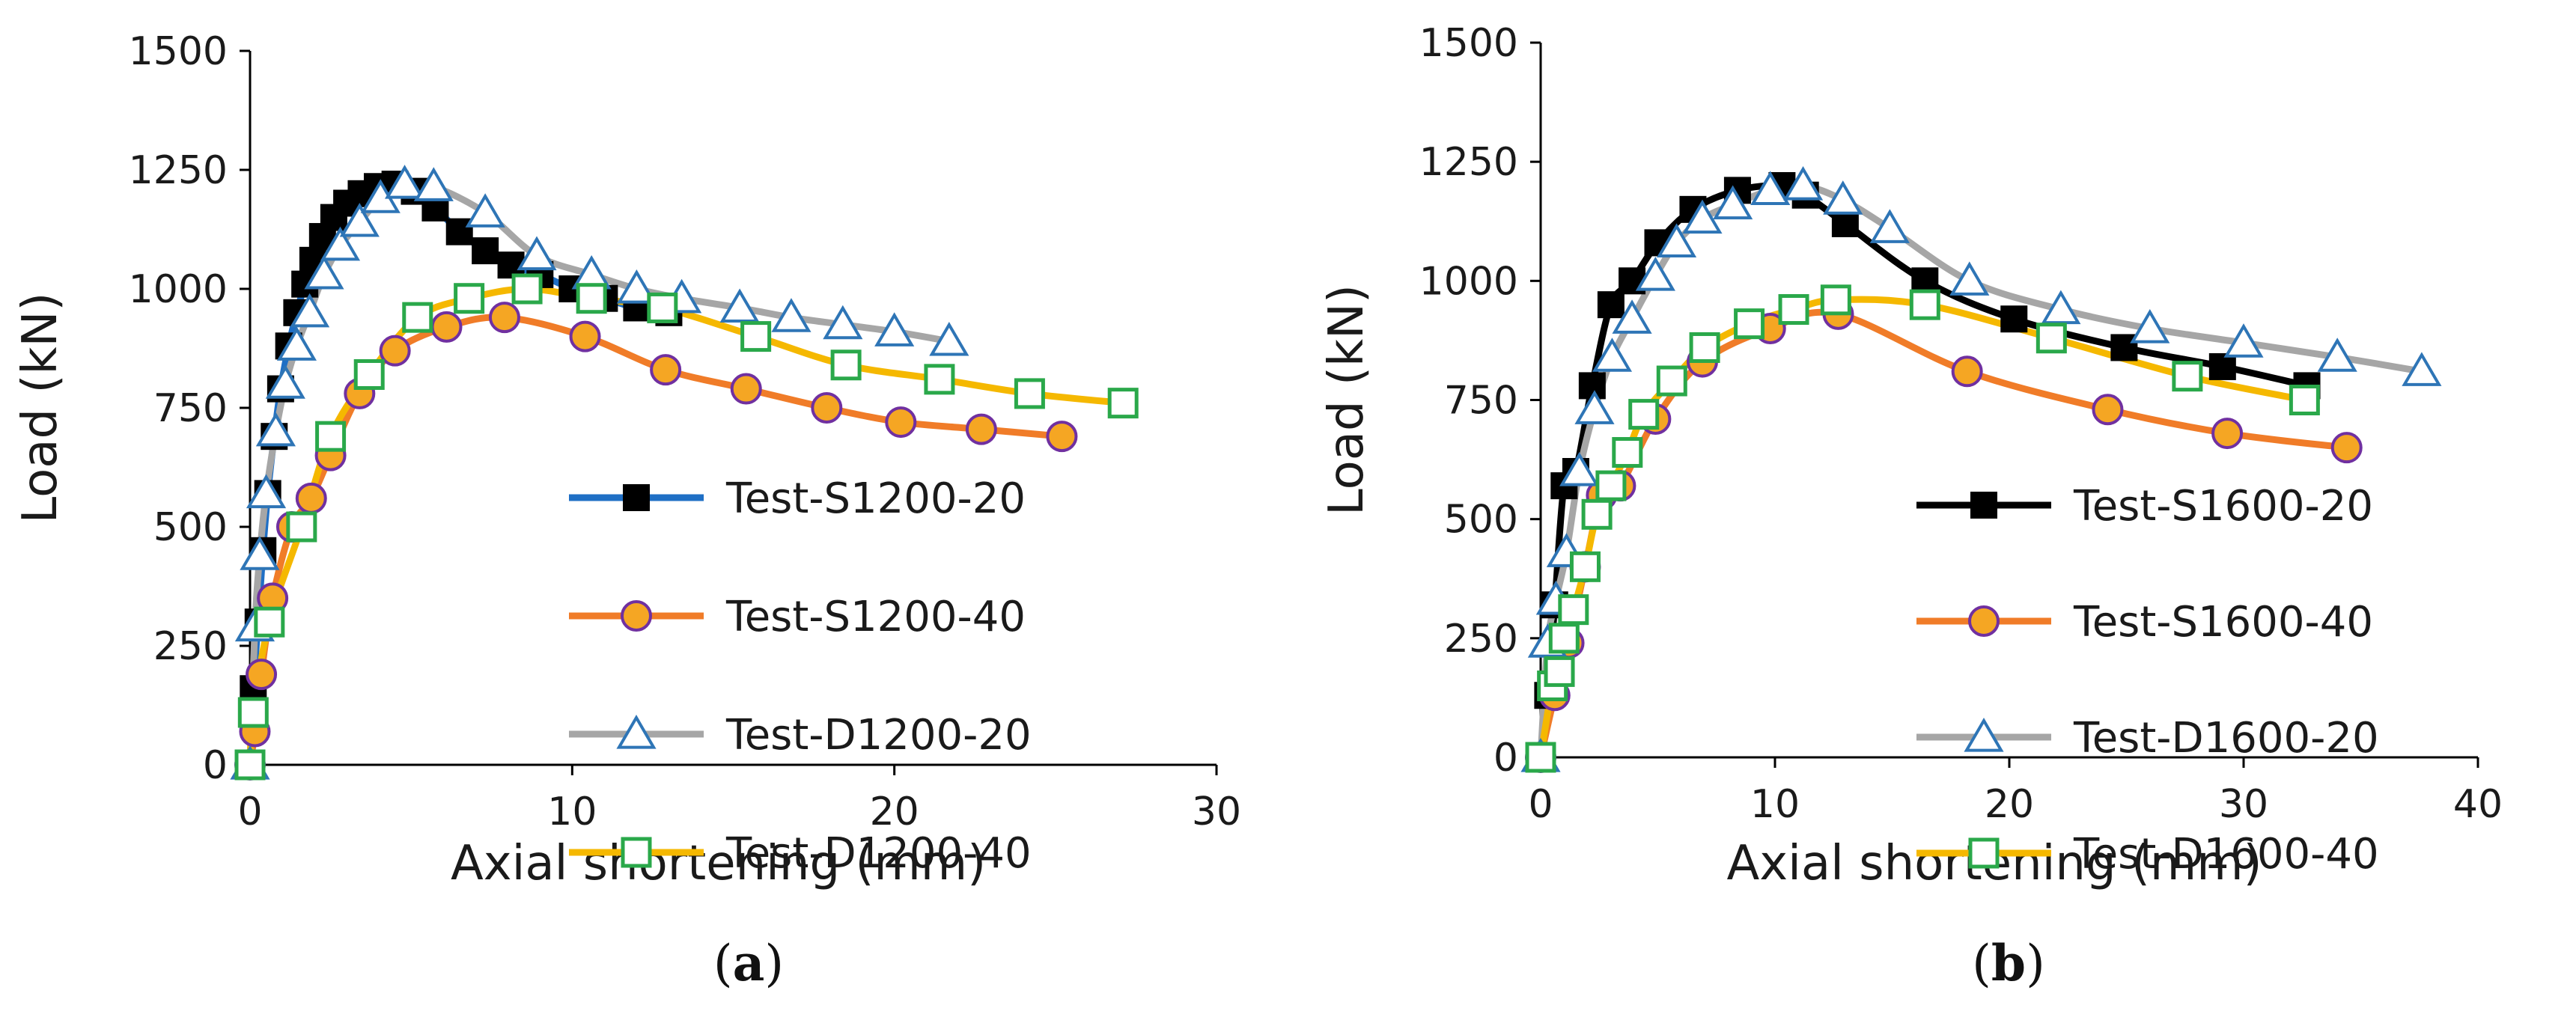 The height and width of the screenshot is (1023, 2576). Describe the element at coordinates (2144, 506) in the screenshot. I see `legend-item-test-s1600-20: Test-S1600-20` at that location.